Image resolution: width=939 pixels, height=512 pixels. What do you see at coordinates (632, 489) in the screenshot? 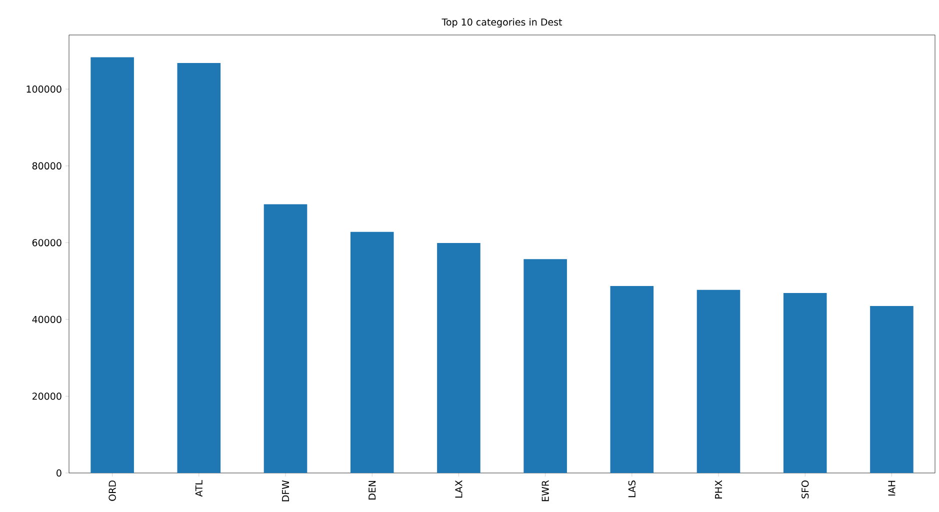
I see `x-tick-label: LAS` at bounding box center [632, 489].